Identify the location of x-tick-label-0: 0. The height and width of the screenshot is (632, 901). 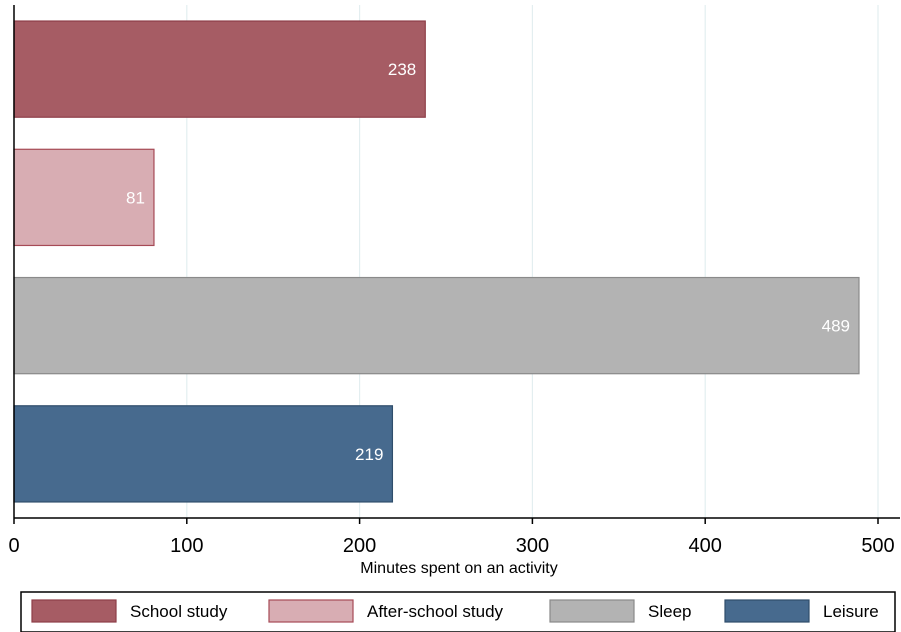
(13, 546).